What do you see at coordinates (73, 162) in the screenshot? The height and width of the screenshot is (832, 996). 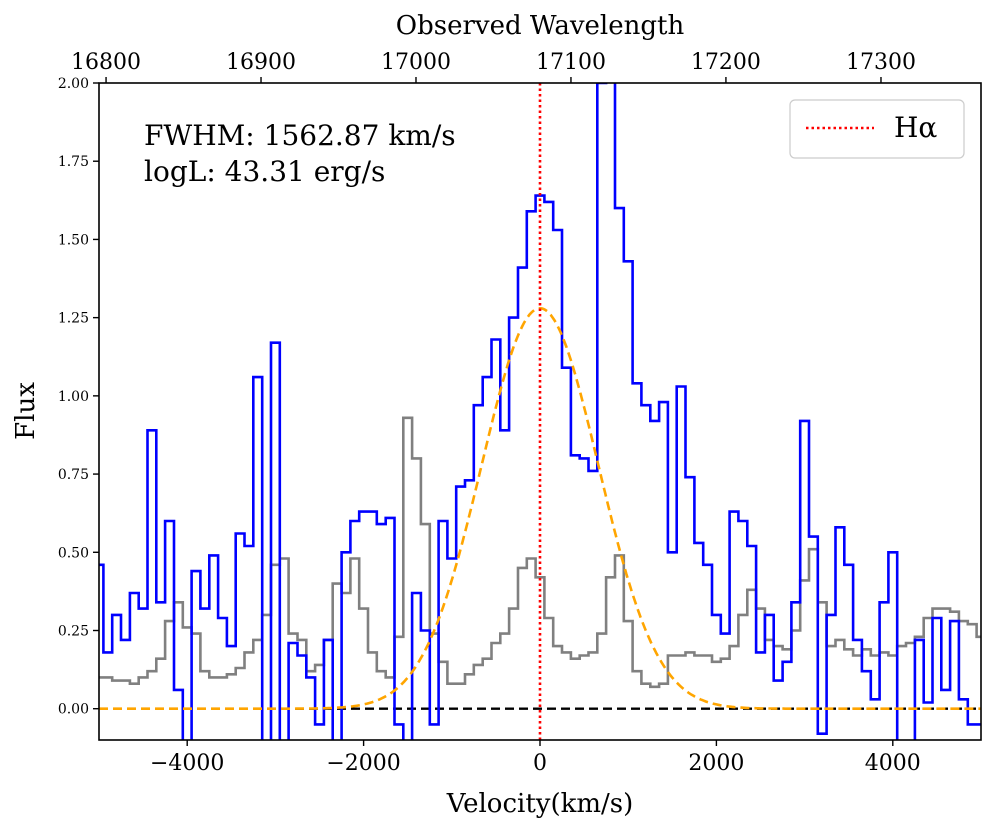 I see `y-tick-label: 1.75` at bounding box center [73, 162].